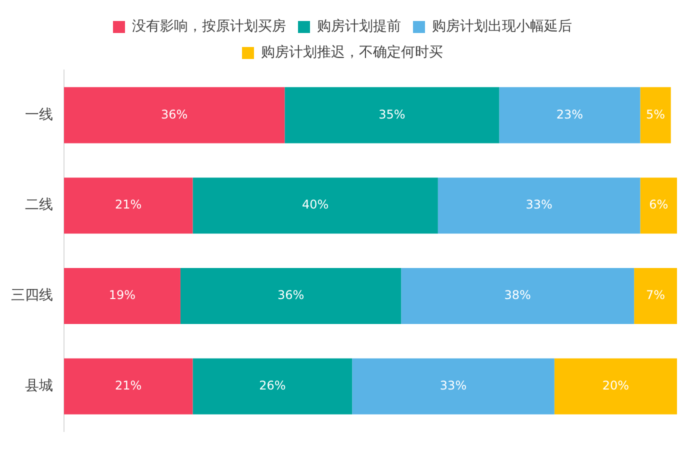  I want to click on data-label: 5%, so click(656, 114).